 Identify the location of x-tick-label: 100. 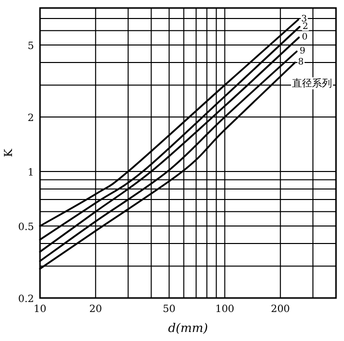
(224, 309).